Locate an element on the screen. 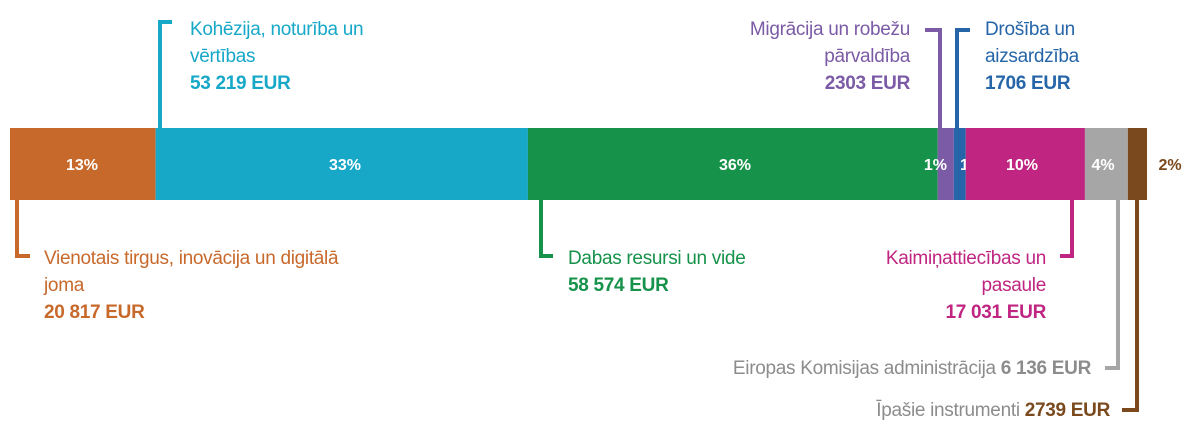 This screenshot has width=1184, height=425. amount-label: 6 136 EUR is located at coordinates (1046, 368).